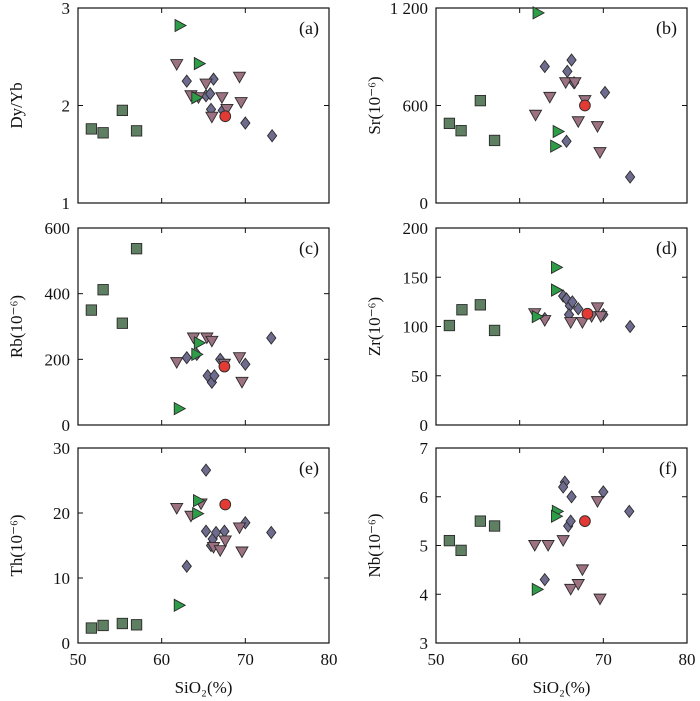  What do you see at coordinates (66, 203) in the screenshot?
I see `y-tick-label: 1` at bounding box center [66, 203].